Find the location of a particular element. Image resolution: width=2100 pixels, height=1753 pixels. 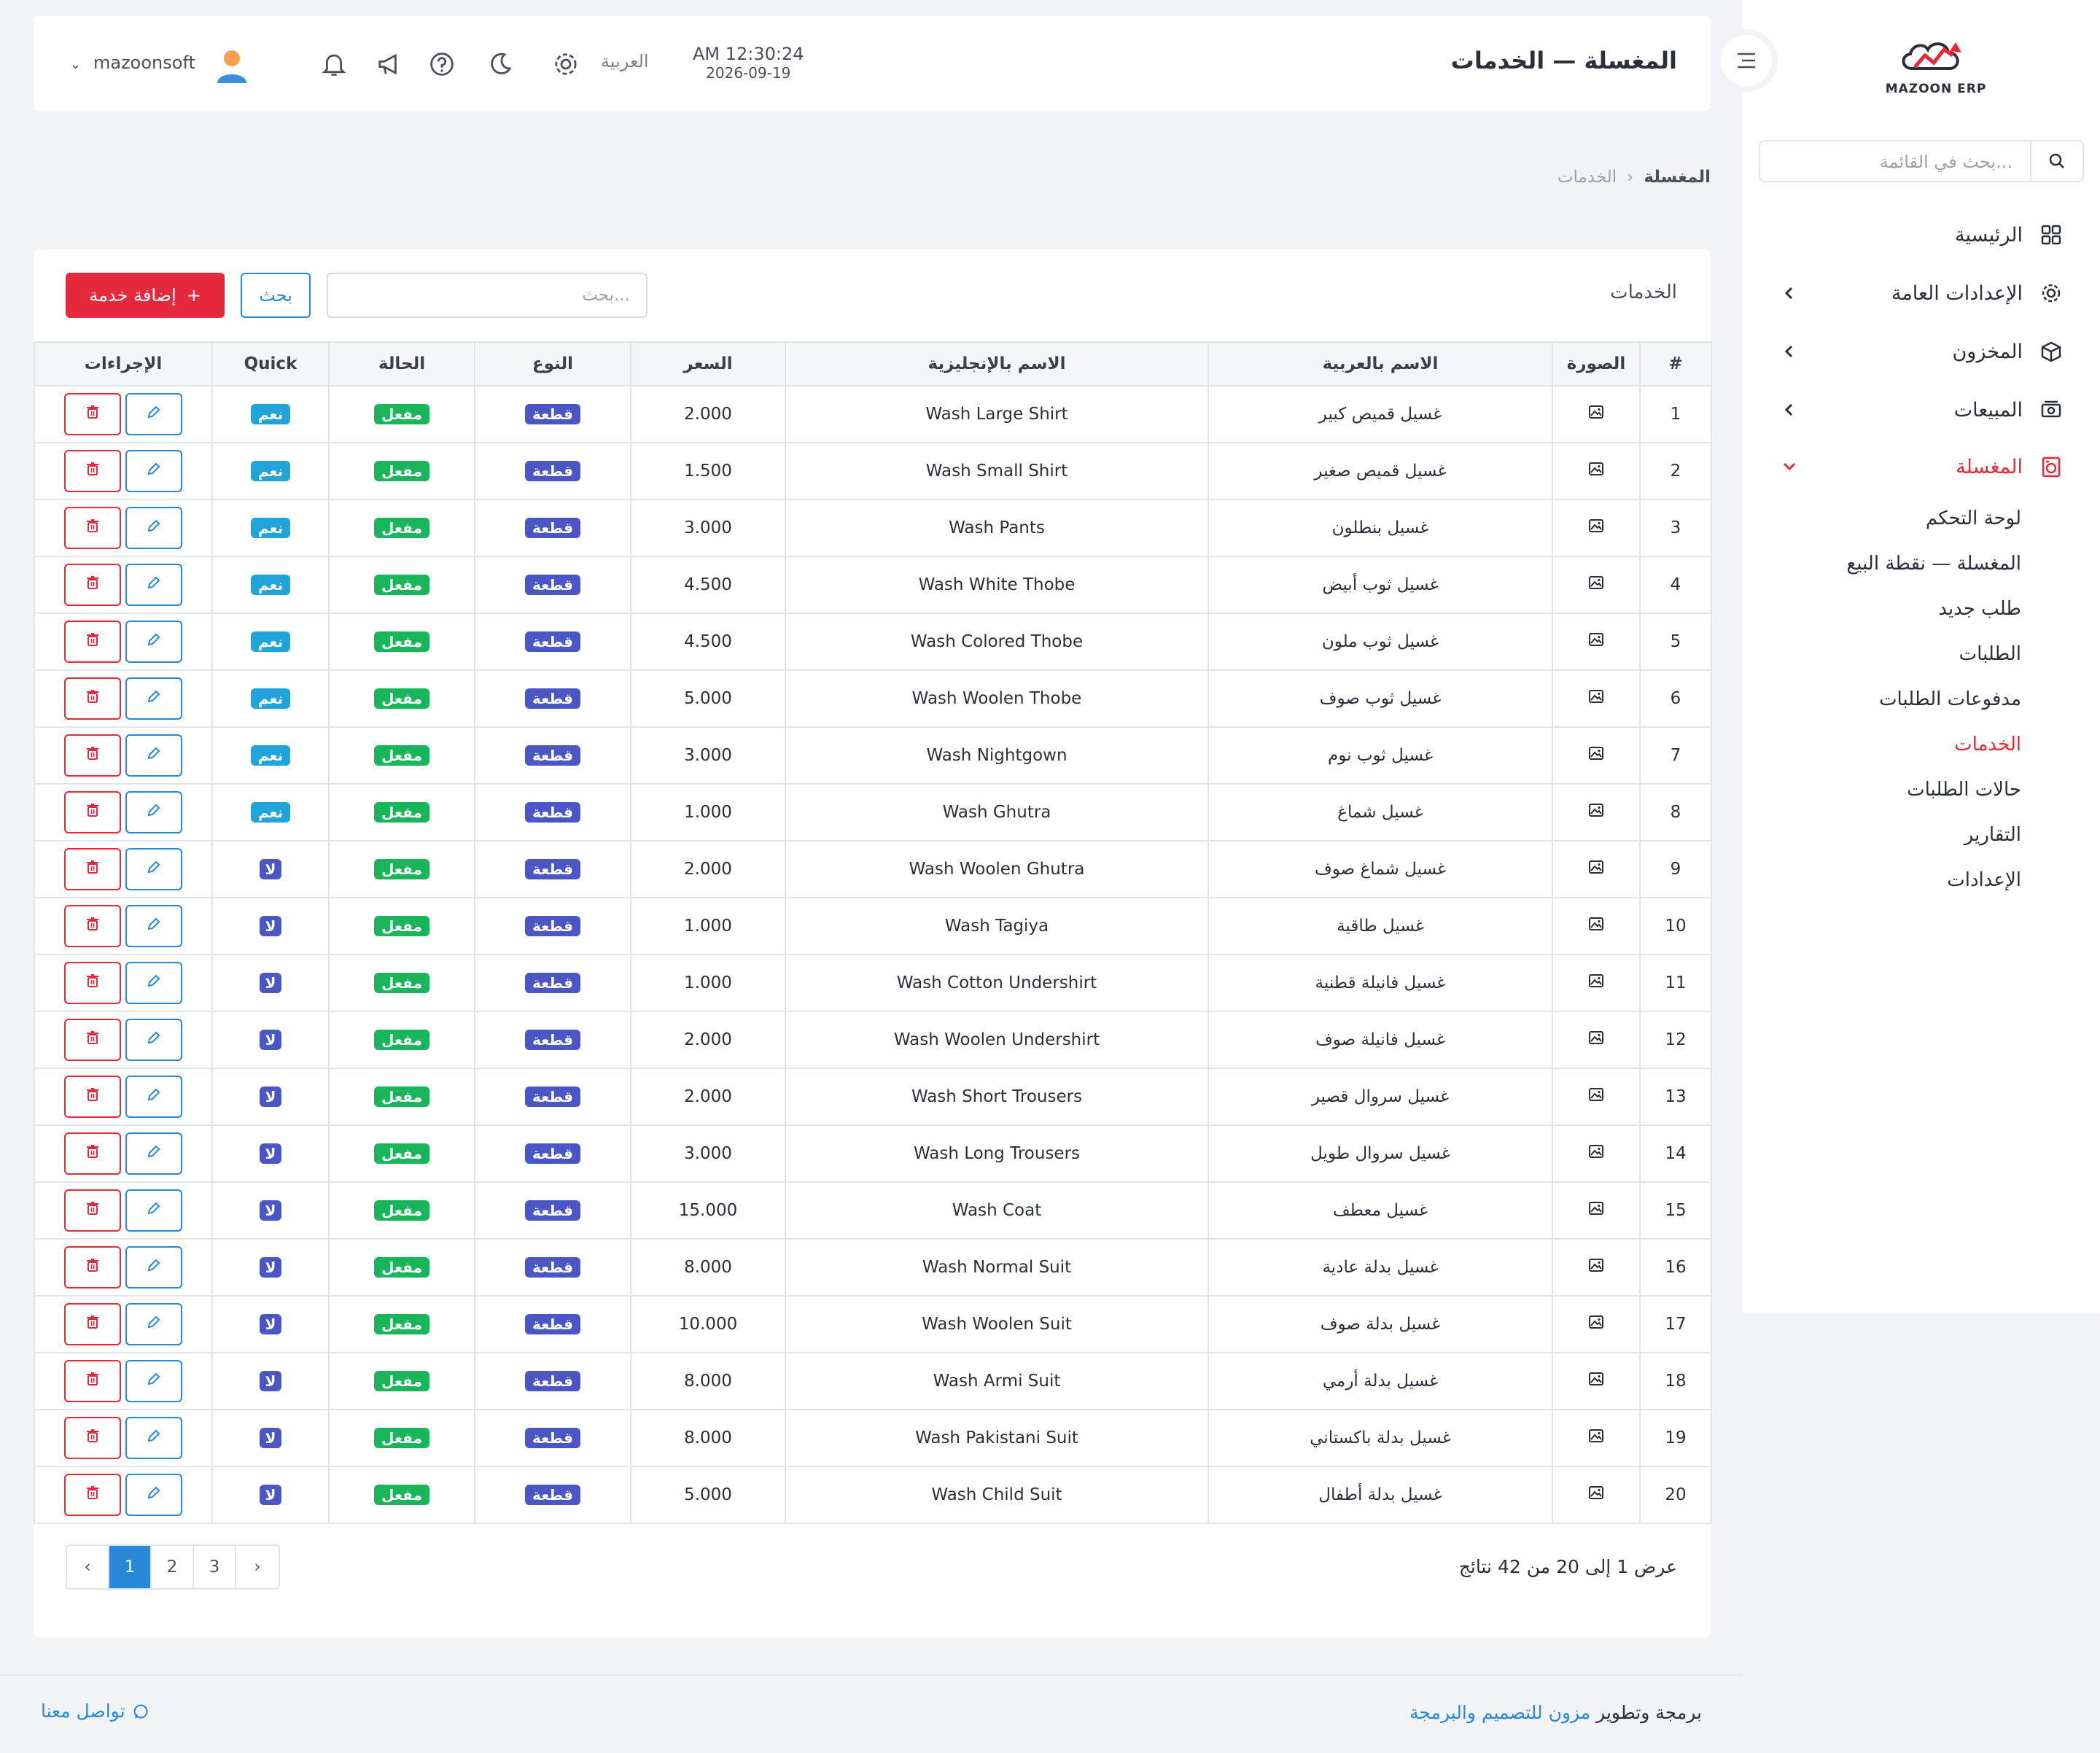

cell-name-en: Wash Woolen Undershirt is located at coordinates (997, 1040).